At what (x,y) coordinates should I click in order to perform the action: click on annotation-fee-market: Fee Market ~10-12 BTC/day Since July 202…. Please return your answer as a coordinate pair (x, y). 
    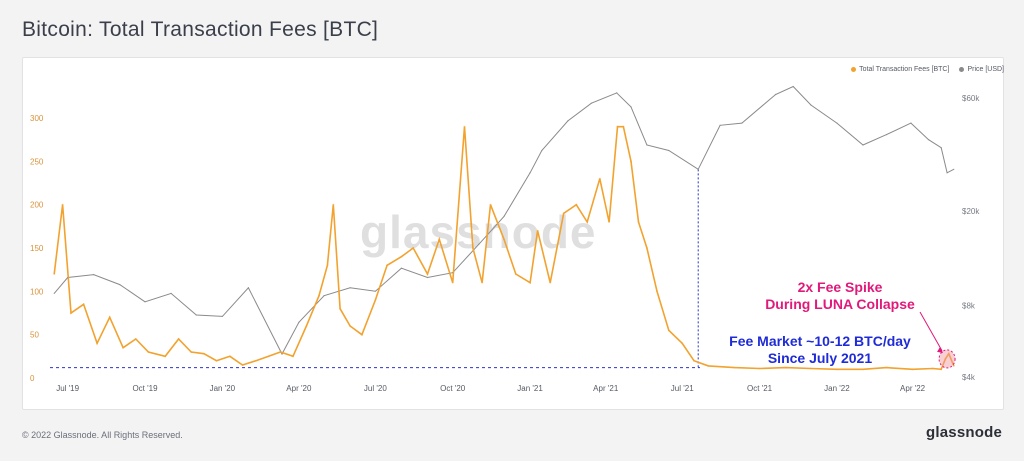
    Looking at the image, I should click on (820, 350).